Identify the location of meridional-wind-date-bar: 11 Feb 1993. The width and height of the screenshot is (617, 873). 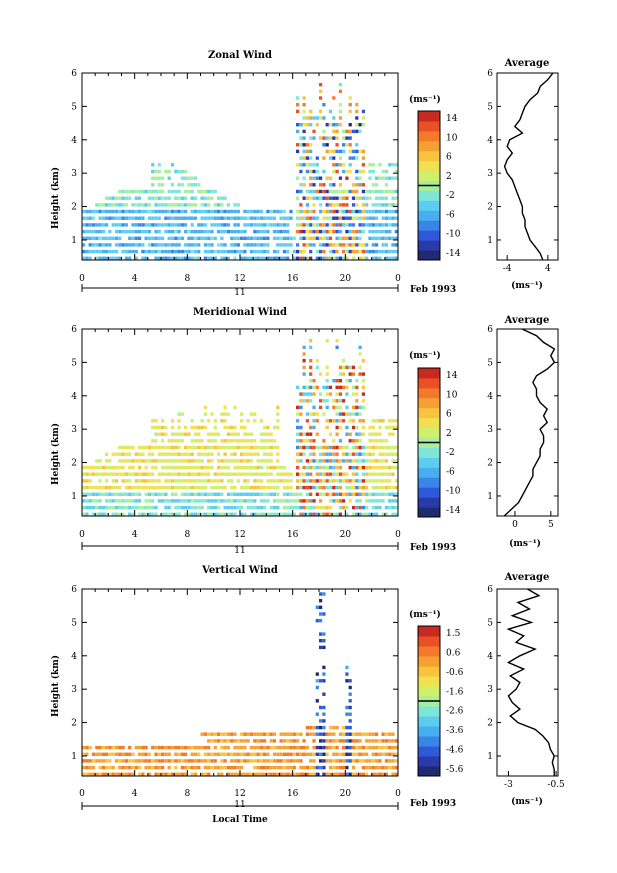
(268, 549).